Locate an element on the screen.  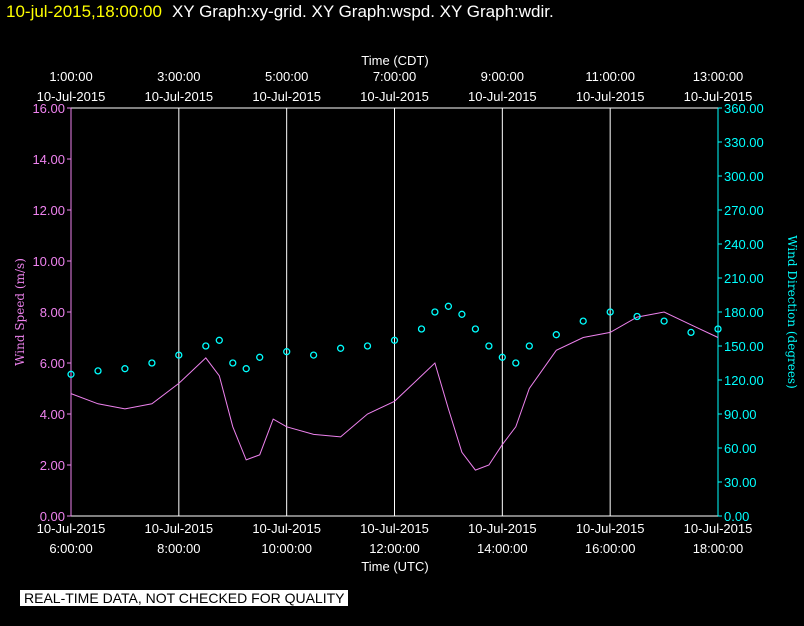
x-bottom-axis-title: Time (UTC) is located at coordinates (394, 566).